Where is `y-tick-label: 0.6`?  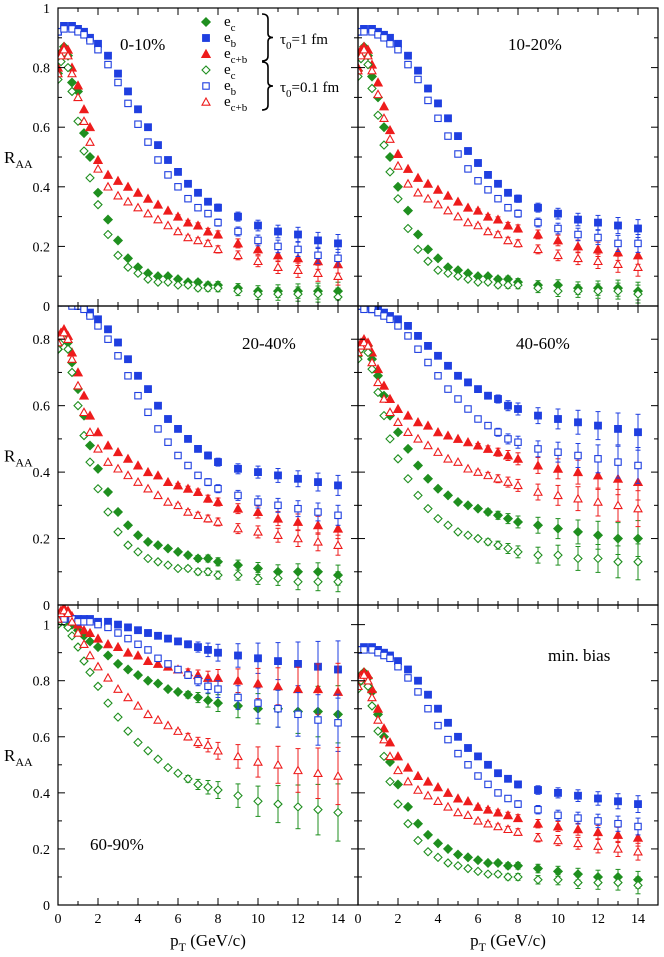
y-tick-label: 0.6 is located at coordinates (42, 128).